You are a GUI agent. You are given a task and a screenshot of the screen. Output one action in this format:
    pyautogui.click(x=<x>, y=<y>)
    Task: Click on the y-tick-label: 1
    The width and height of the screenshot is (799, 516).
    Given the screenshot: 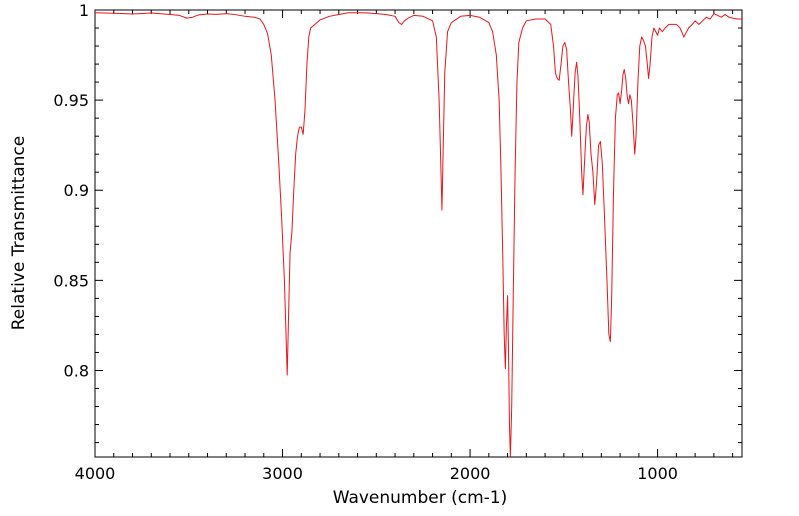 What is the action you would take?
    pyautogui.click(x=84, y=10)
    